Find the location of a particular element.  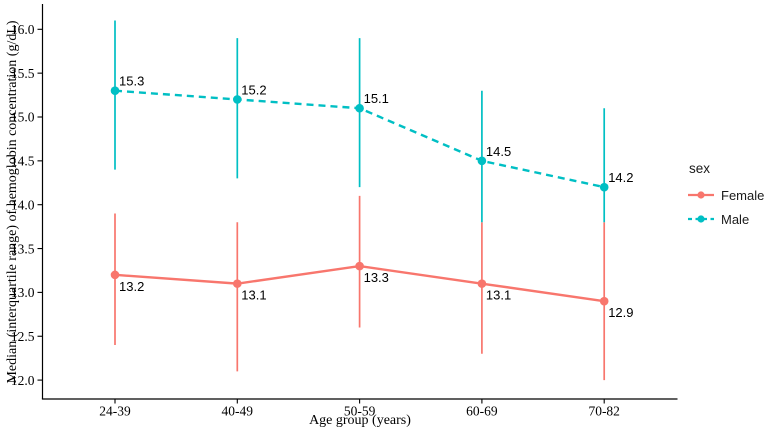

legend-item-male: Male is located at coordinates (726, 219).